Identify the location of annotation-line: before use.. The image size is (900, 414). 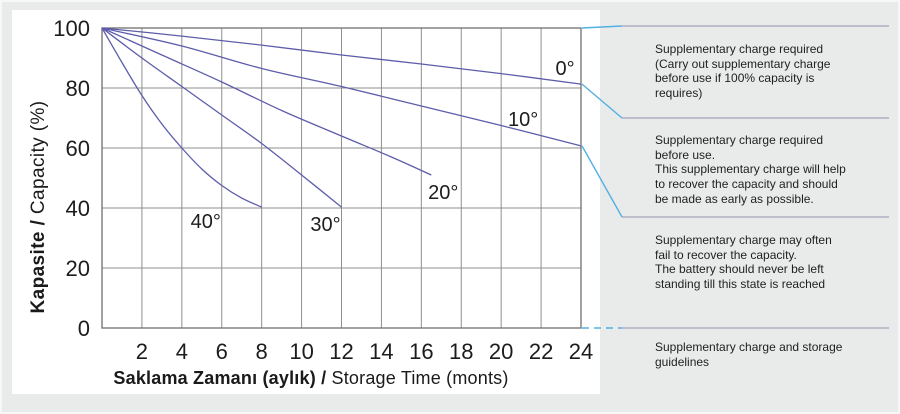
(685, 154).